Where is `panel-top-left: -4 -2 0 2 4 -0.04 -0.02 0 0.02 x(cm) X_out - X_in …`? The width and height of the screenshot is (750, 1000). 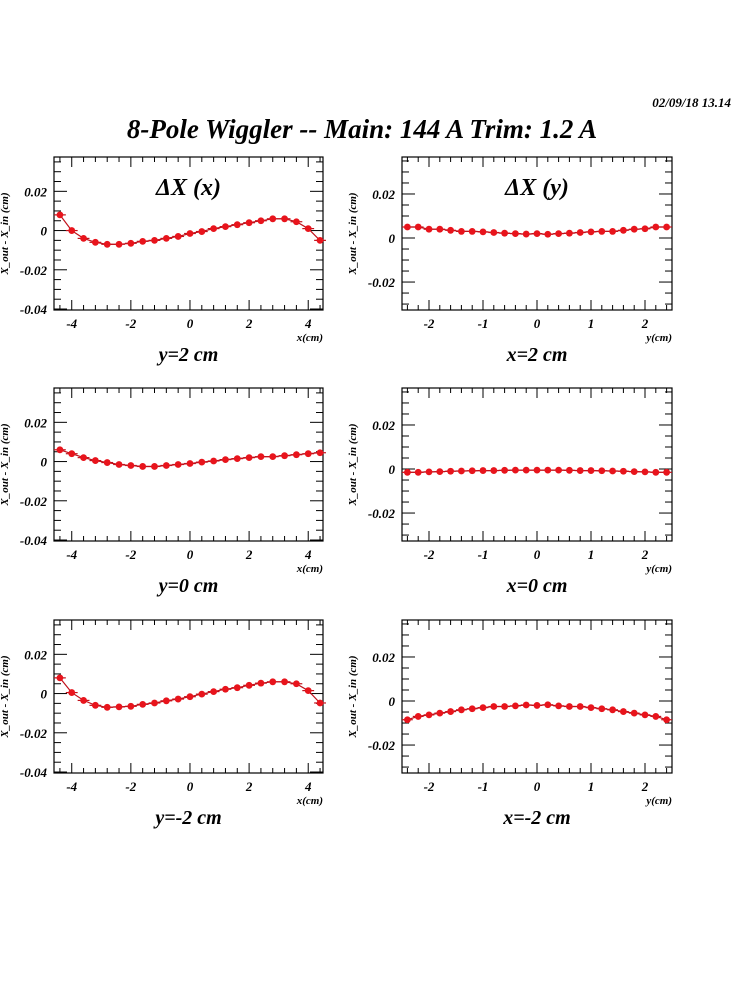
panel-top-left: -4 -2 0 2 4 -0.04 -0.02 0 0.02 x(cm) X_out - X_in … is located at coordinates (163, 261).